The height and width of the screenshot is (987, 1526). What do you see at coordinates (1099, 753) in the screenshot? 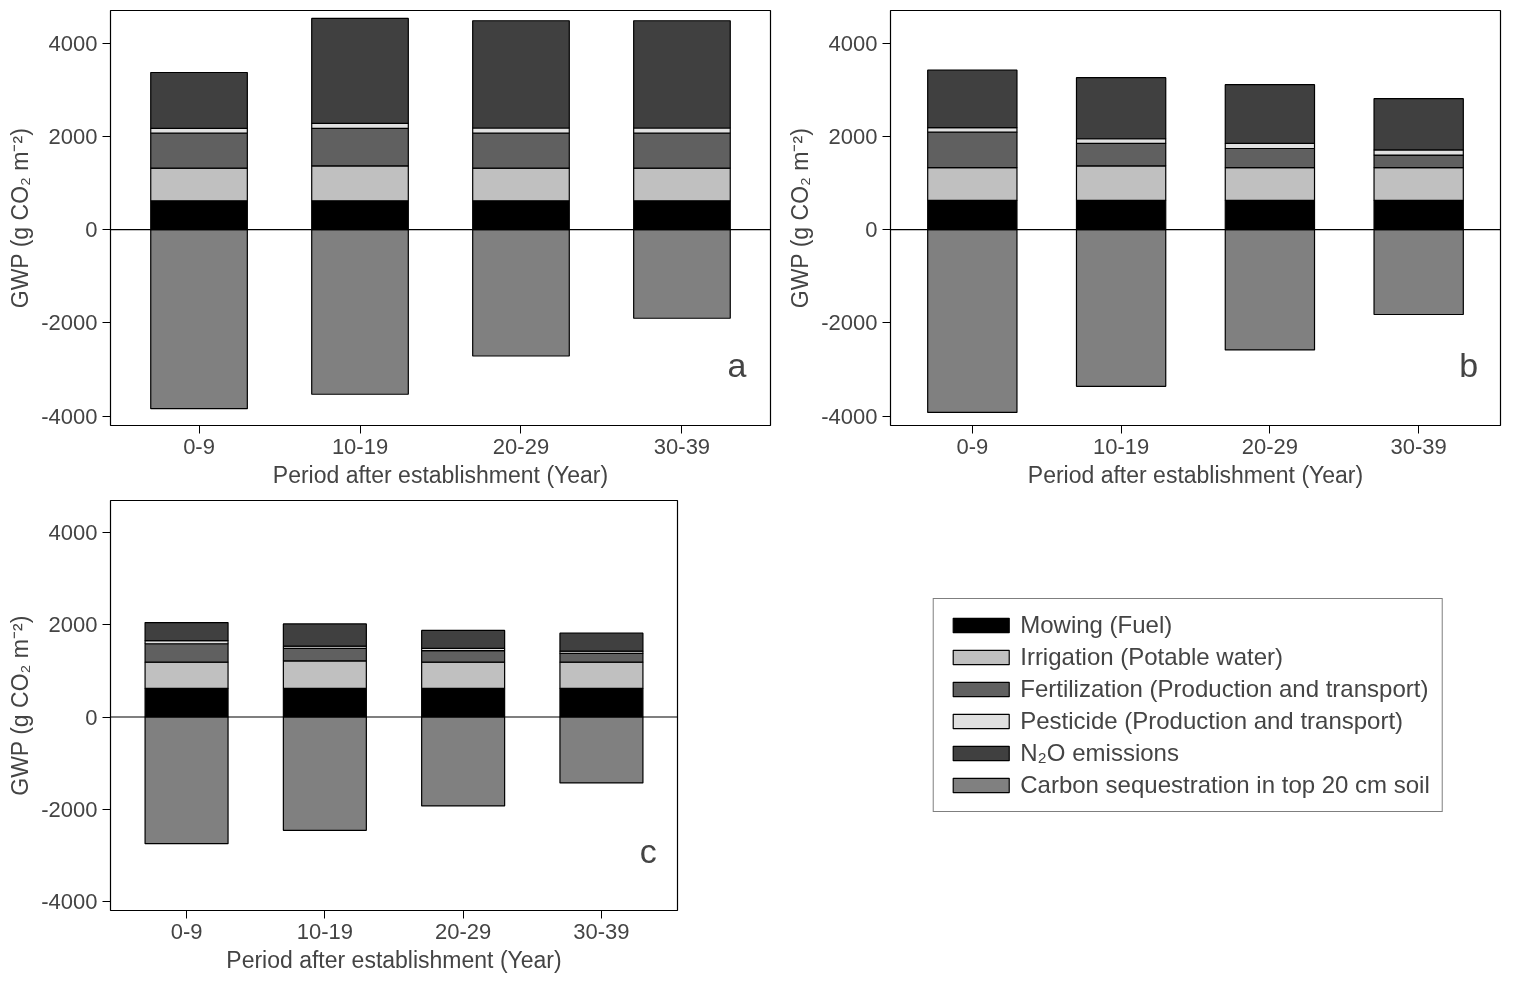
I see `legend-label: N₂O emissions` at bounding box center [1099, 753].